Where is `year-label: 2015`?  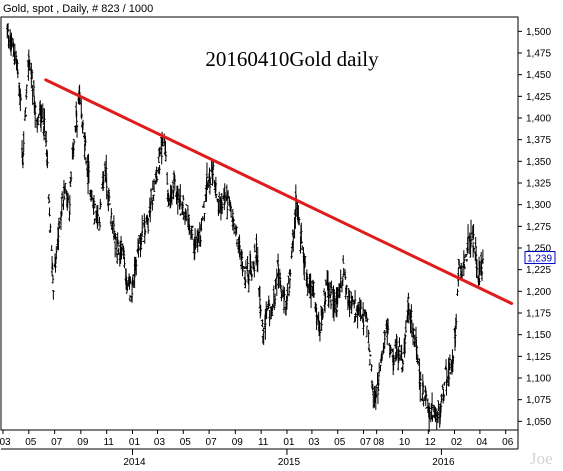
year-label: 2015 is located at coordinates (289, 462).